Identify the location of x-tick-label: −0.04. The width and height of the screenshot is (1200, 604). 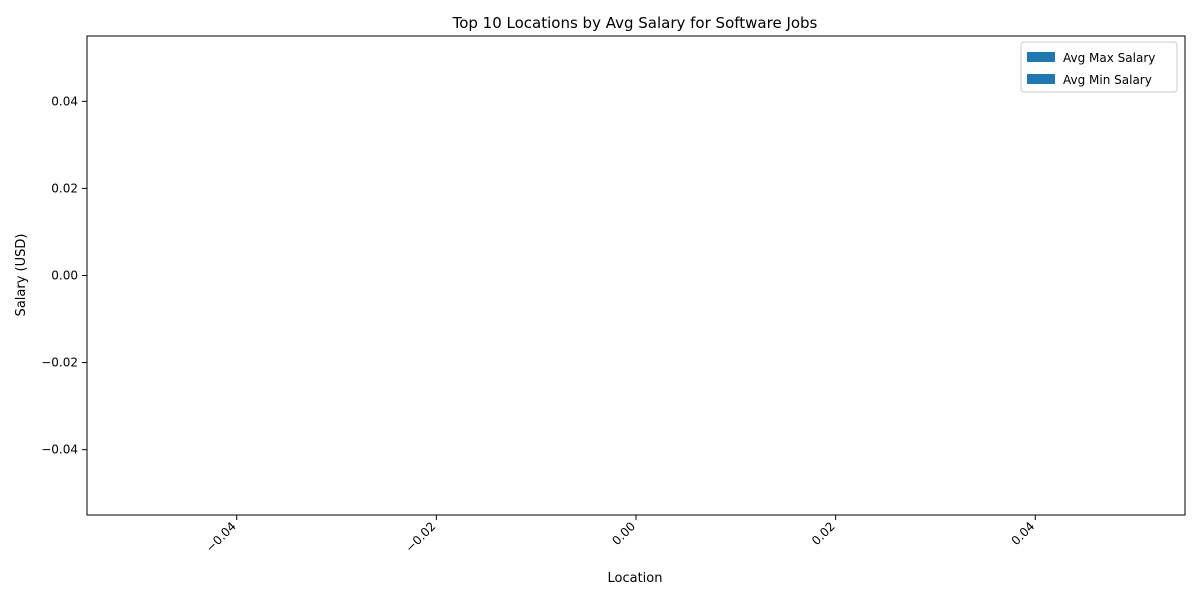
(221, 537).